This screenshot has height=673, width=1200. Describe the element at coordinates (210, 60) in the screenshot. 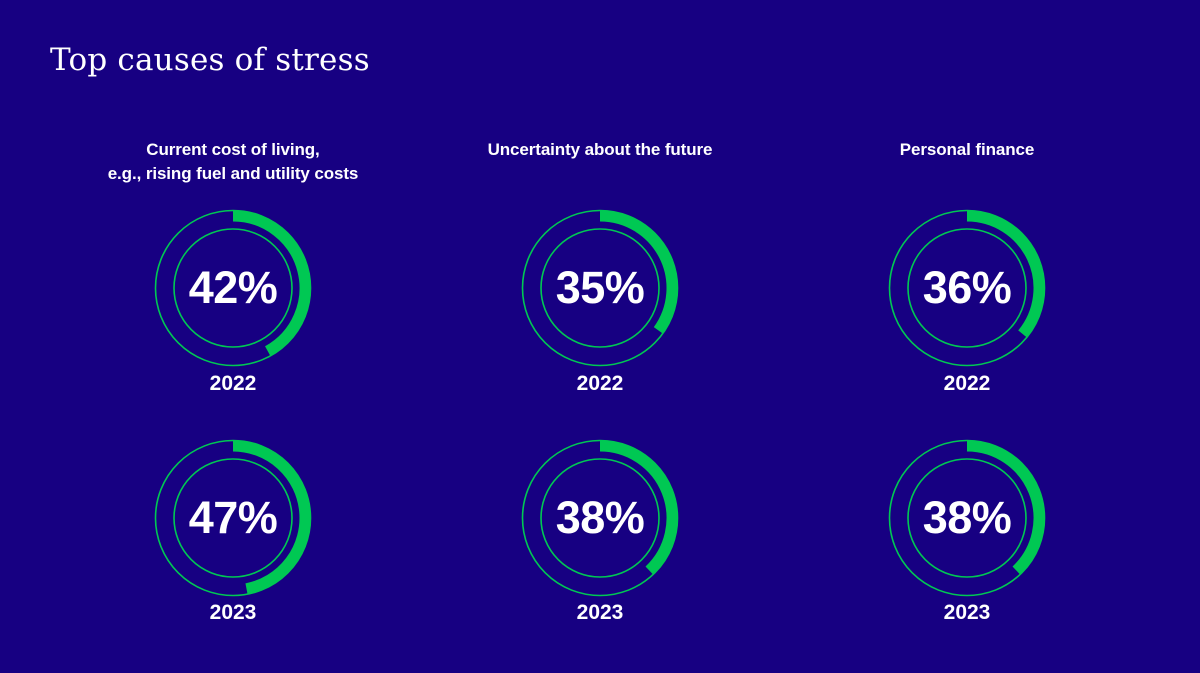

I see `page-title: Top causes of stress` at that location.